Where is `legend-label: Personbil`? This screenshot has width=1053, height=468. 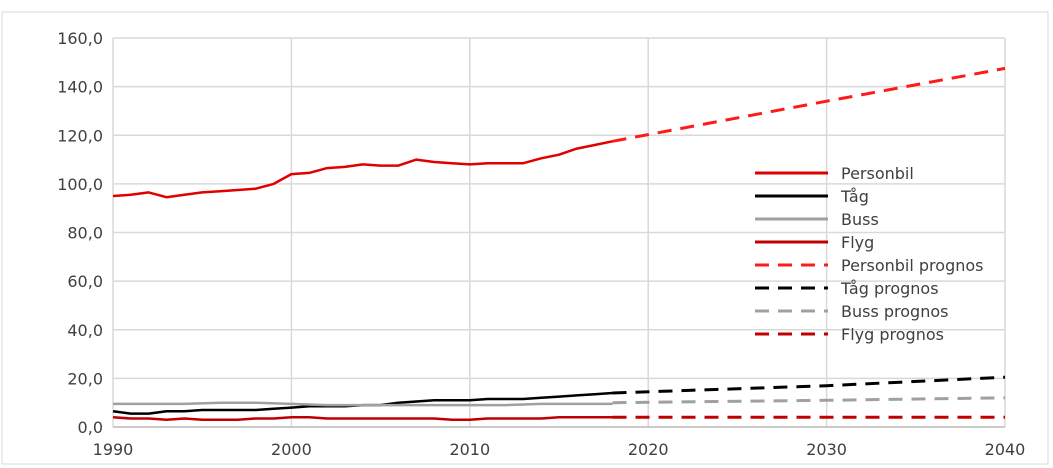 legend-label: Personbil is located at coordinates (877, 173).